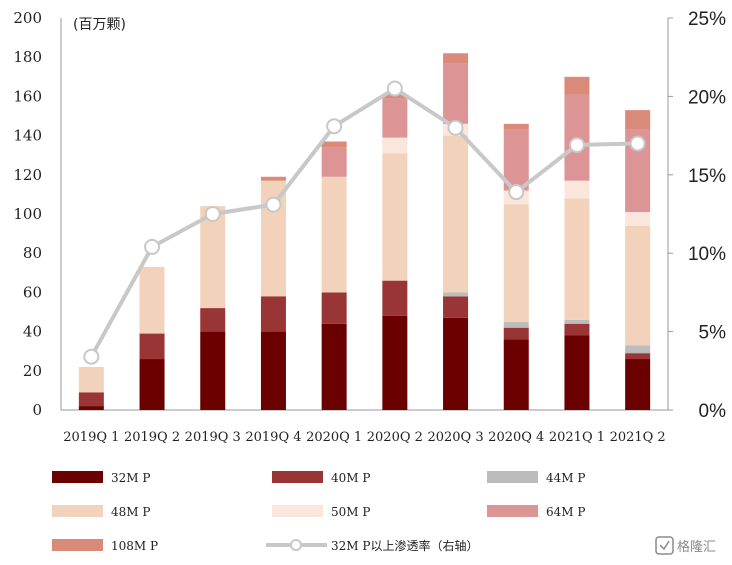  I want to click on watermark-text: 格隆汇, so click(696, 547).